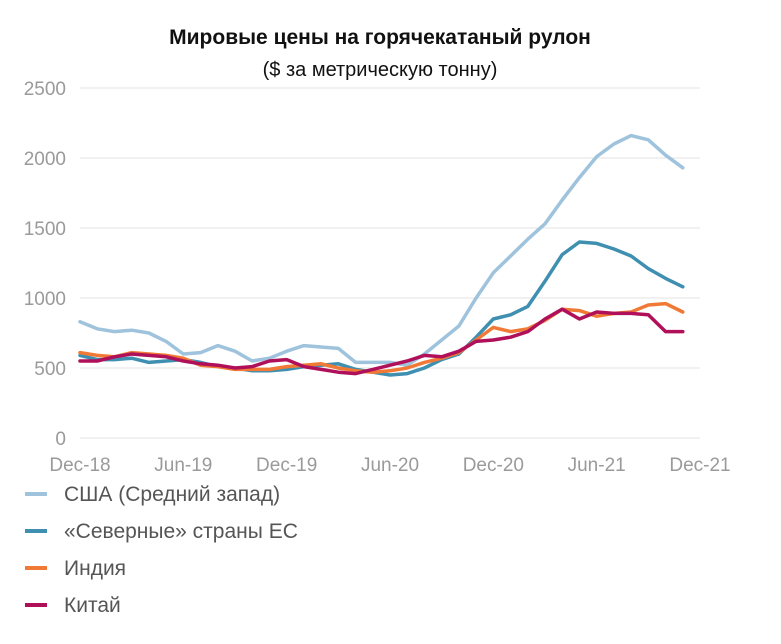 The width and height of the screenshot is (781, 644). What do you see at coordinates (45, 229) in the screenshot?
I see `y-tick-label: 1500` at bounding box center [45, 229].